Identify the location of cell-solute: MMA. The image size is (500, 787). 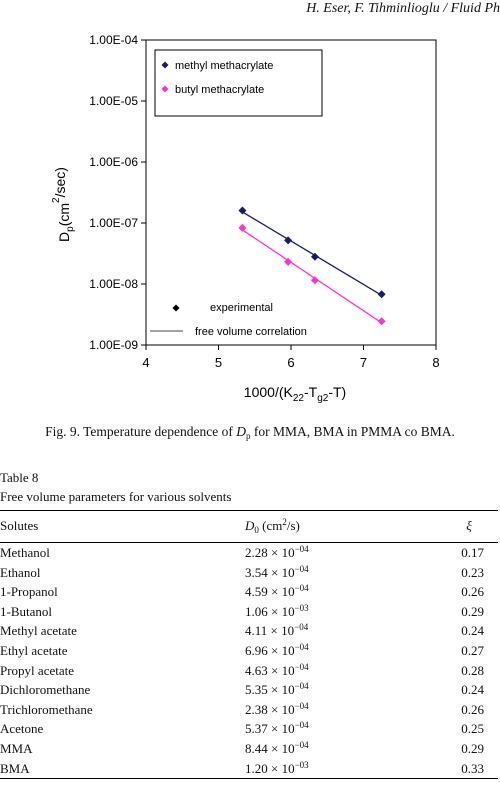
(16, 748).